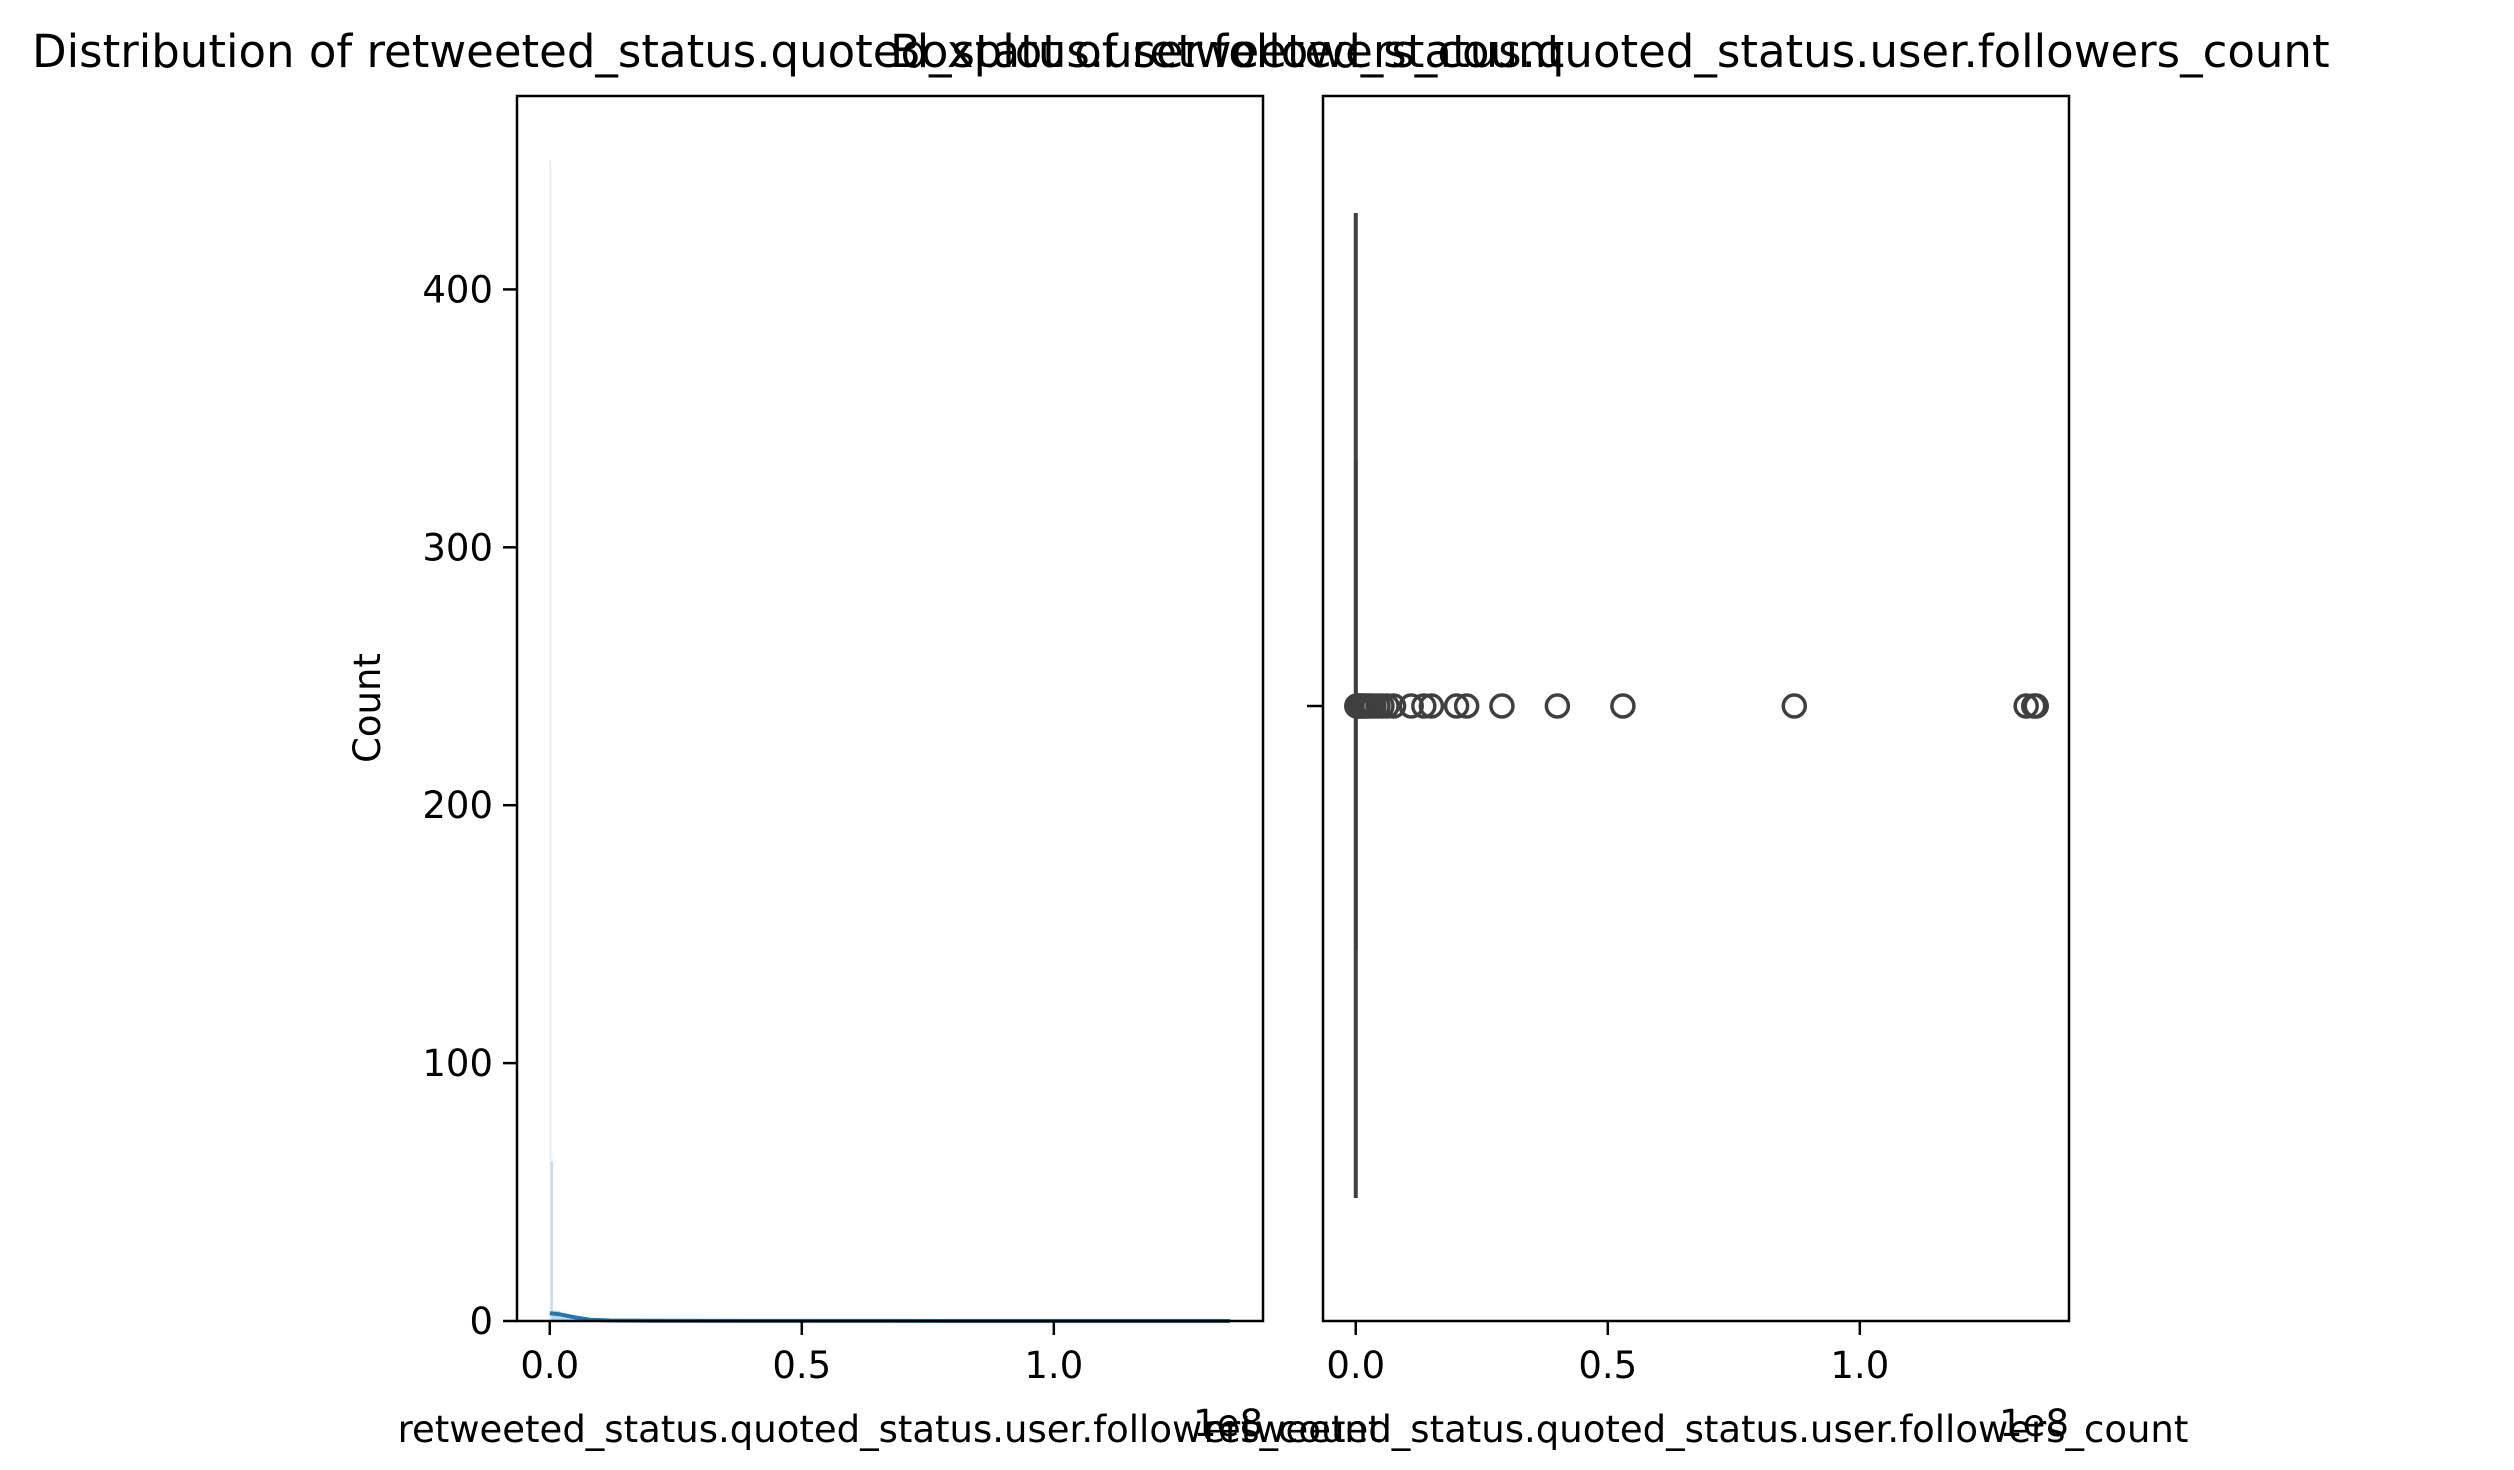 This screenshot has height=1470, width=2514. I want to click on boxplot-x-tick-label: 0.0, so click(1355, 1365).